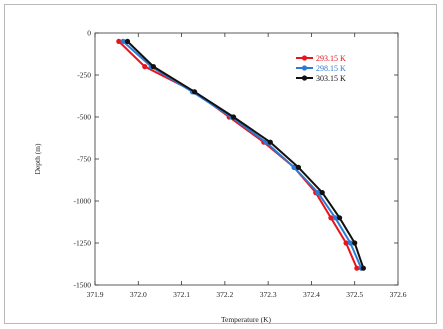 This screenshot has width=443, height=329. I want to click on legend-item: 303.15 K, so click(321, 78).